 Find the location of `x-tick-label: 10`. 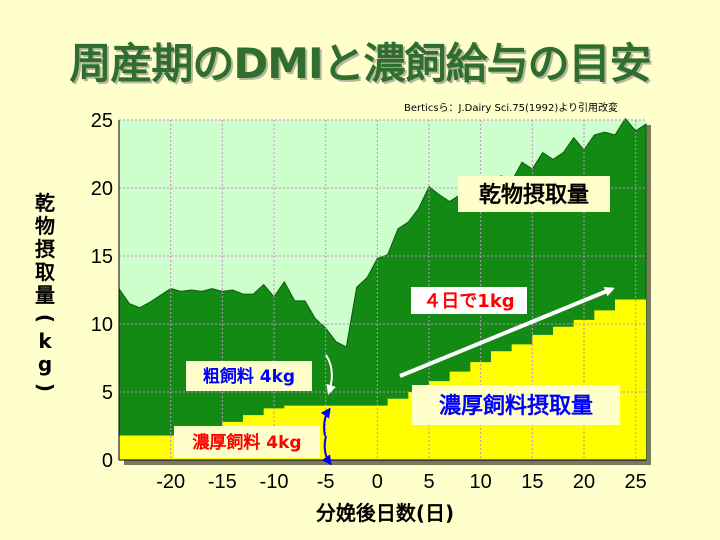

x-tick-label: 10 is located at coordinates (481, 482).